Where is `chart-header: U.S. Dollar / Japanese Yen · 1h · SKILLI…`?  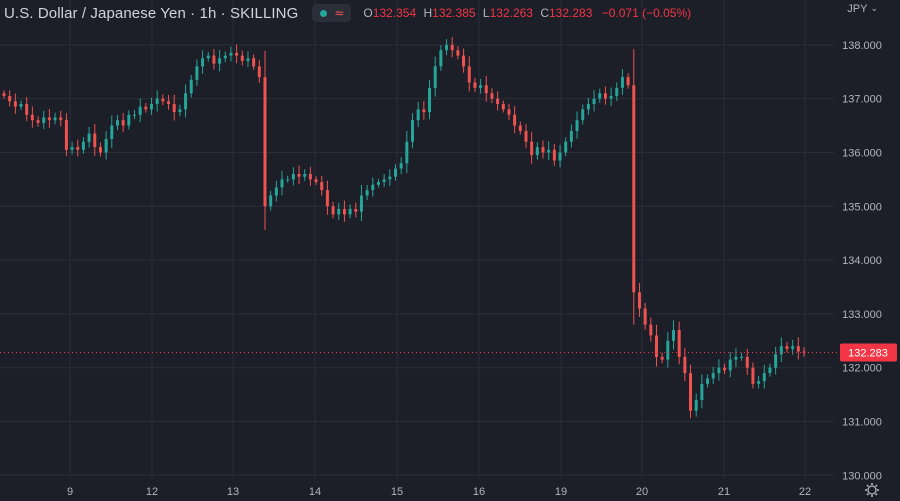
chart-header: U.S. Dollar / Japanese Yen · 1h · SKILLI… is located at coordinates (347, 13).